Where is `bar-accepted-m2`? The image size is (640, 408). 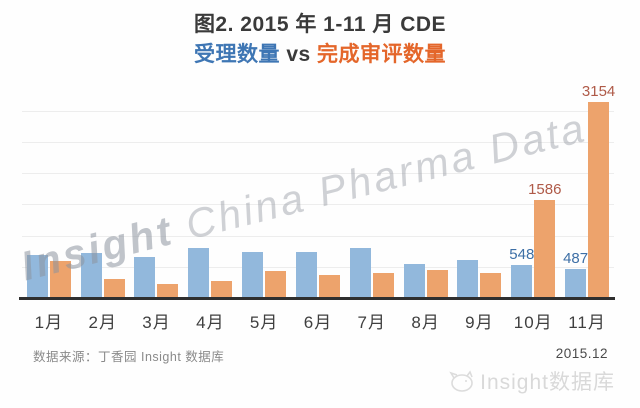 bar-accepted-m2 is located at coordinates (91, 276).